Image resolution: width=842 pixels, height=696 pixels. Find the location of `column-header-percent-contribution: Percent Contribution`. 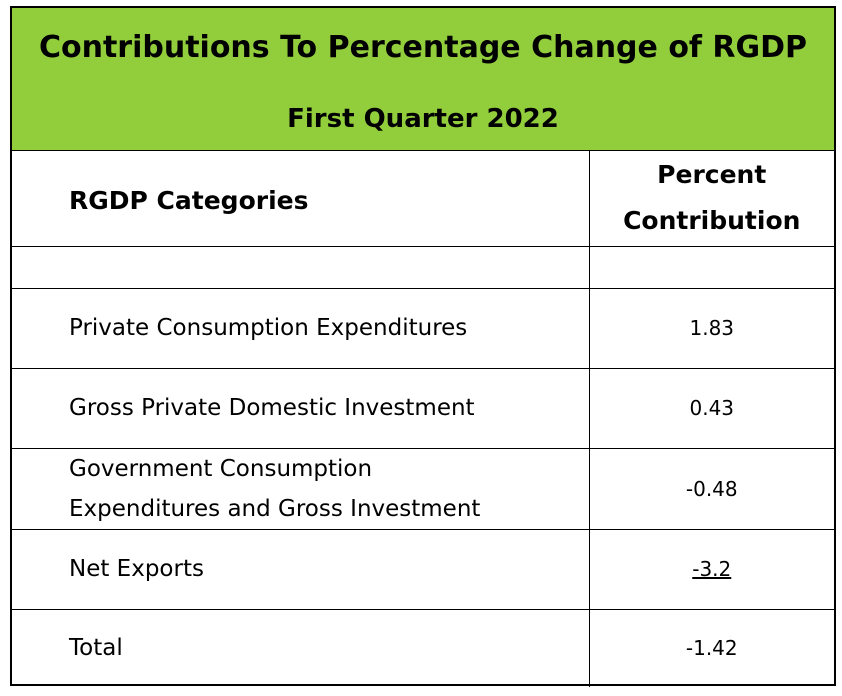

column-header-percent-contribution: Percent Contribution is located at coordinates (711, 198).